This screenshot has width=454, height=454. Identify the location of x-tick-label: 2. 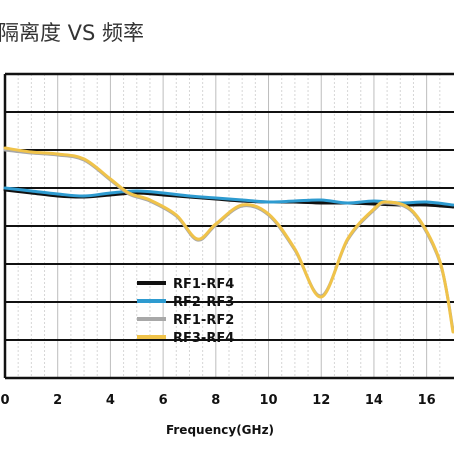
(57, 400).